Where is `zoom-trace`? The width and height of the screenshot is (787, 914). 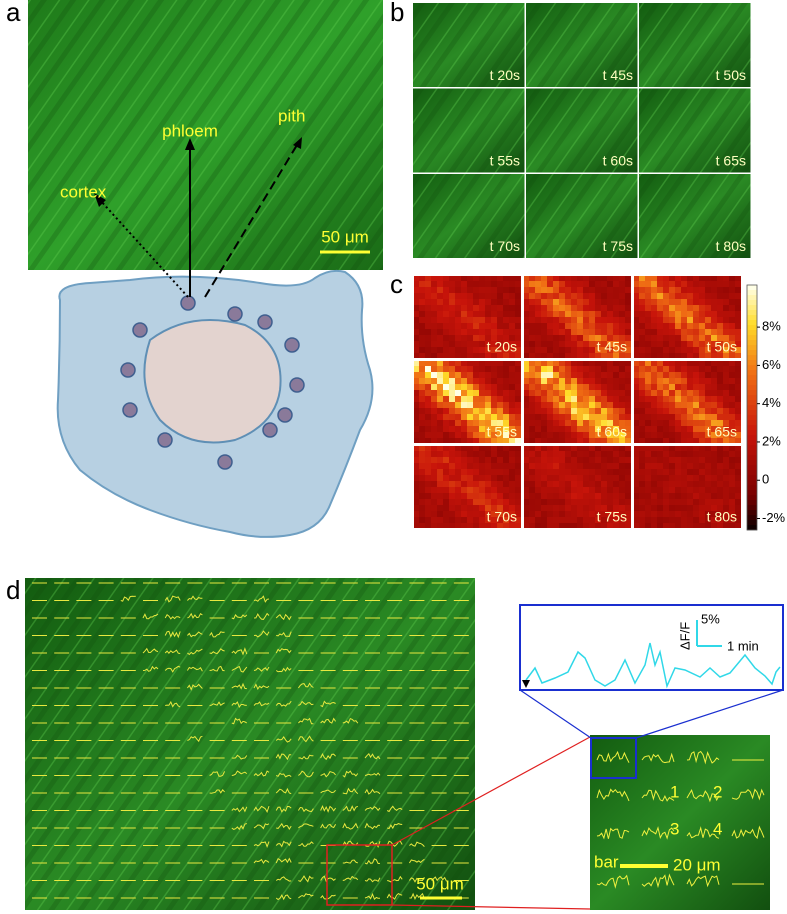
zoom-trace is located at coordinates (658, 833).